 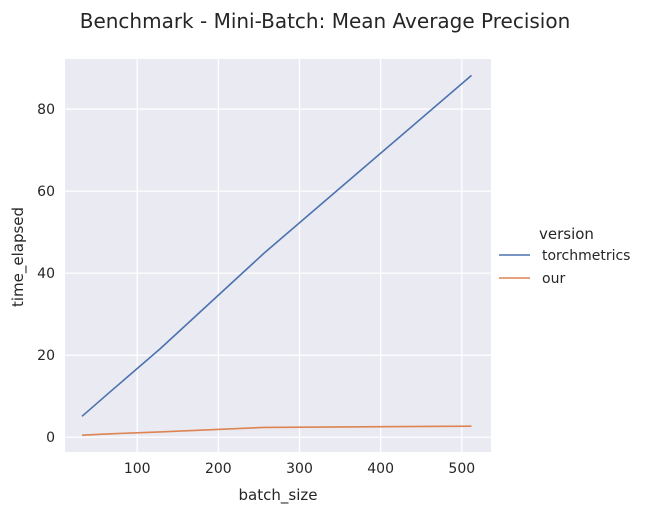 What do you see at coordinates (566, 234) in the screenshot?
I see `legend-title: version` at bounding box center [566, 234].